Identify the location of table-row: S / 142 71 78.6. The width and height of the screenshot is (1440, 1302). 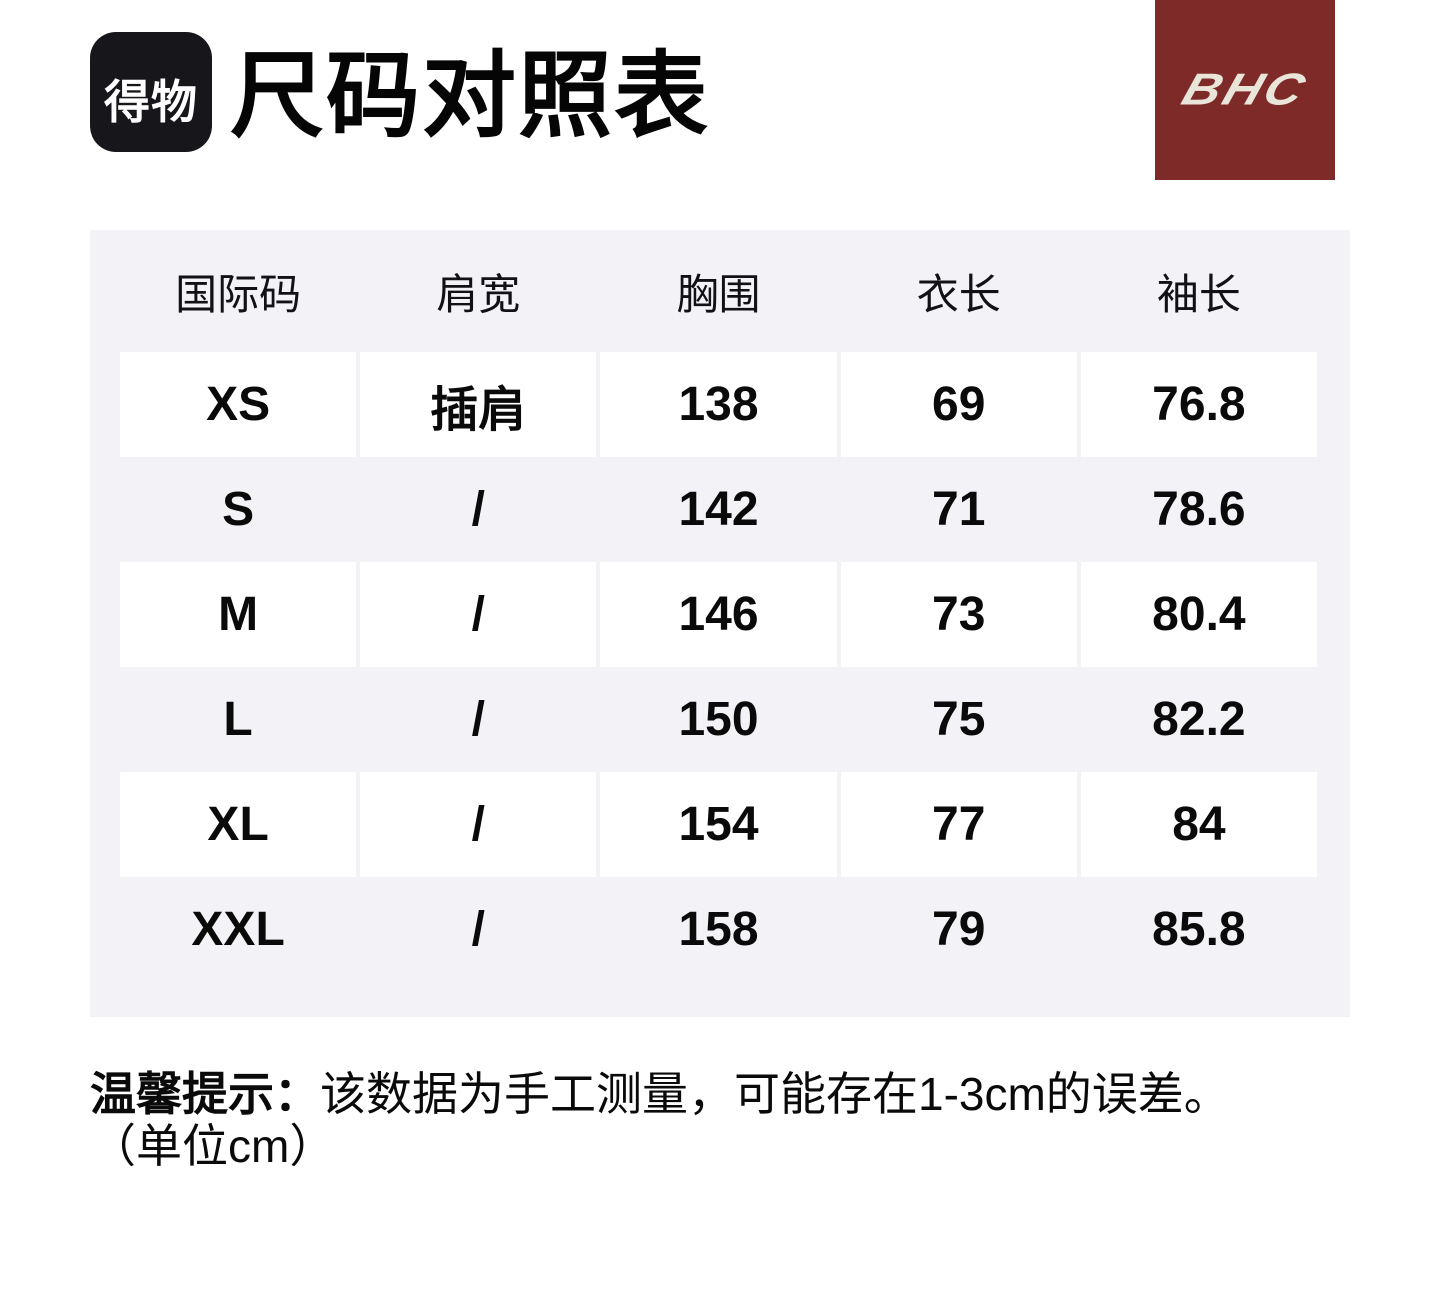
(718, 509).